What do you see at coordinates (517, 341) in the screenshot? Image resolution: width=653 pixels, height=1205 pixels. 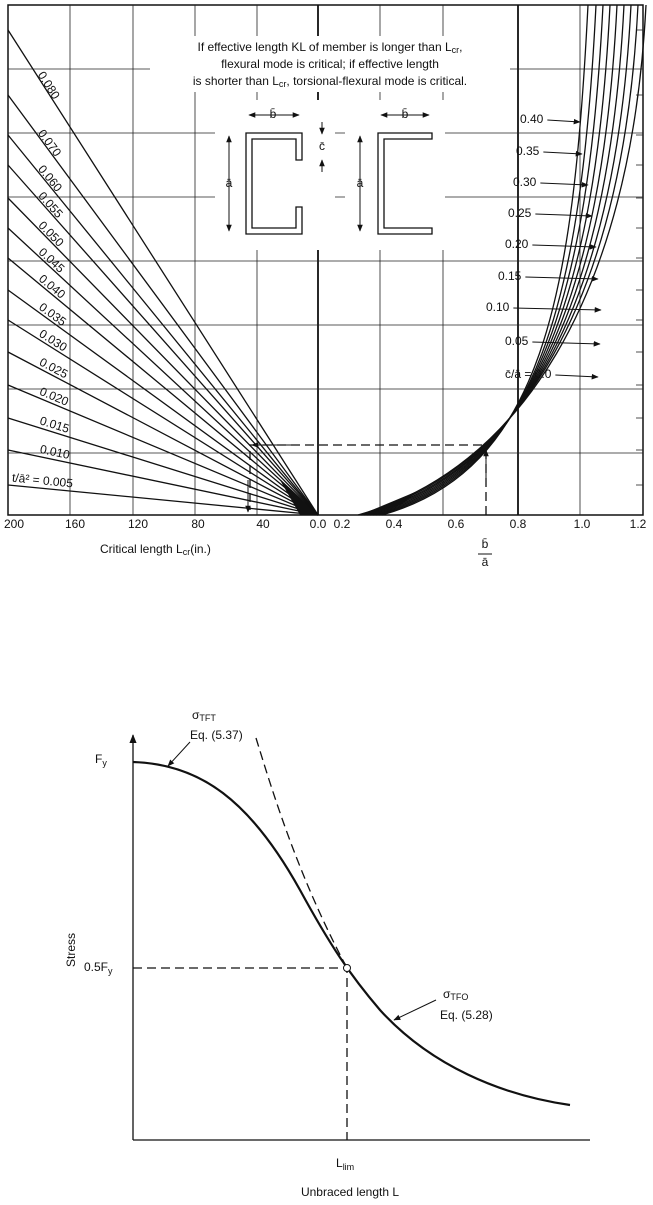 I see `c-label: 0.05` at bounding box center [517, 341].